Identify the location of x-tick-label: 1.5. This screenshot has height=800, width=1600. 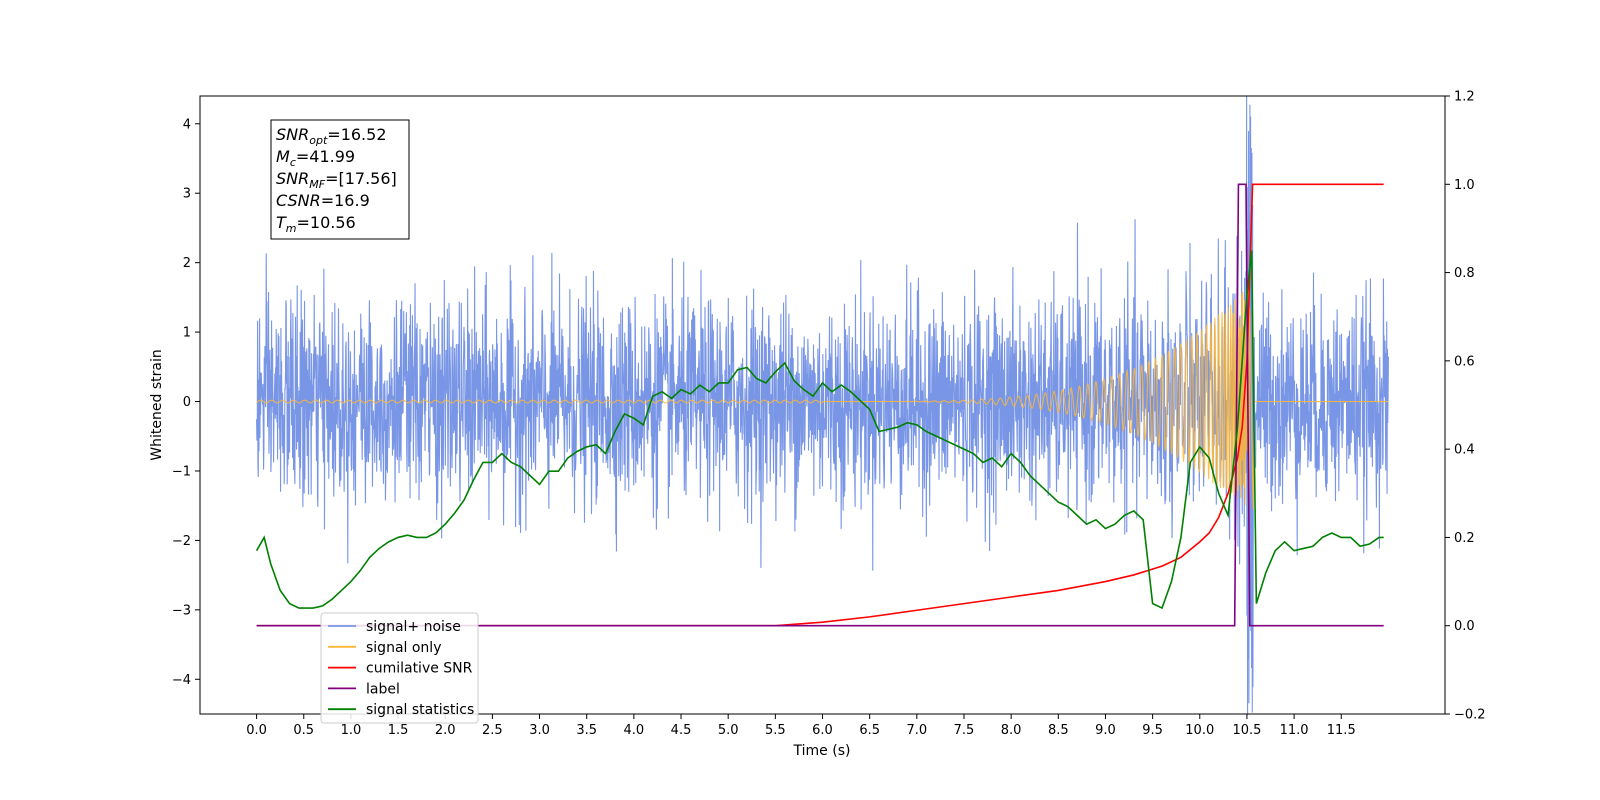
(398, 730).